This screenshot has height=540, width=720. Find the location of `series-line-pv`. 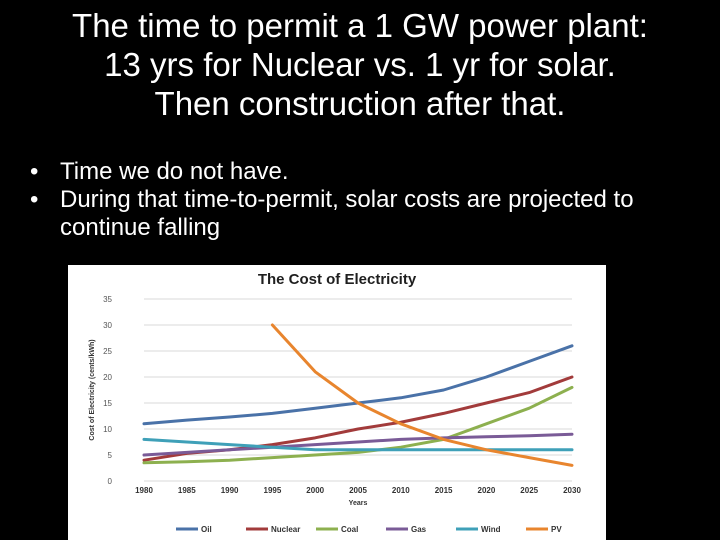

series-line-pv is located at coordinates (422, 395).